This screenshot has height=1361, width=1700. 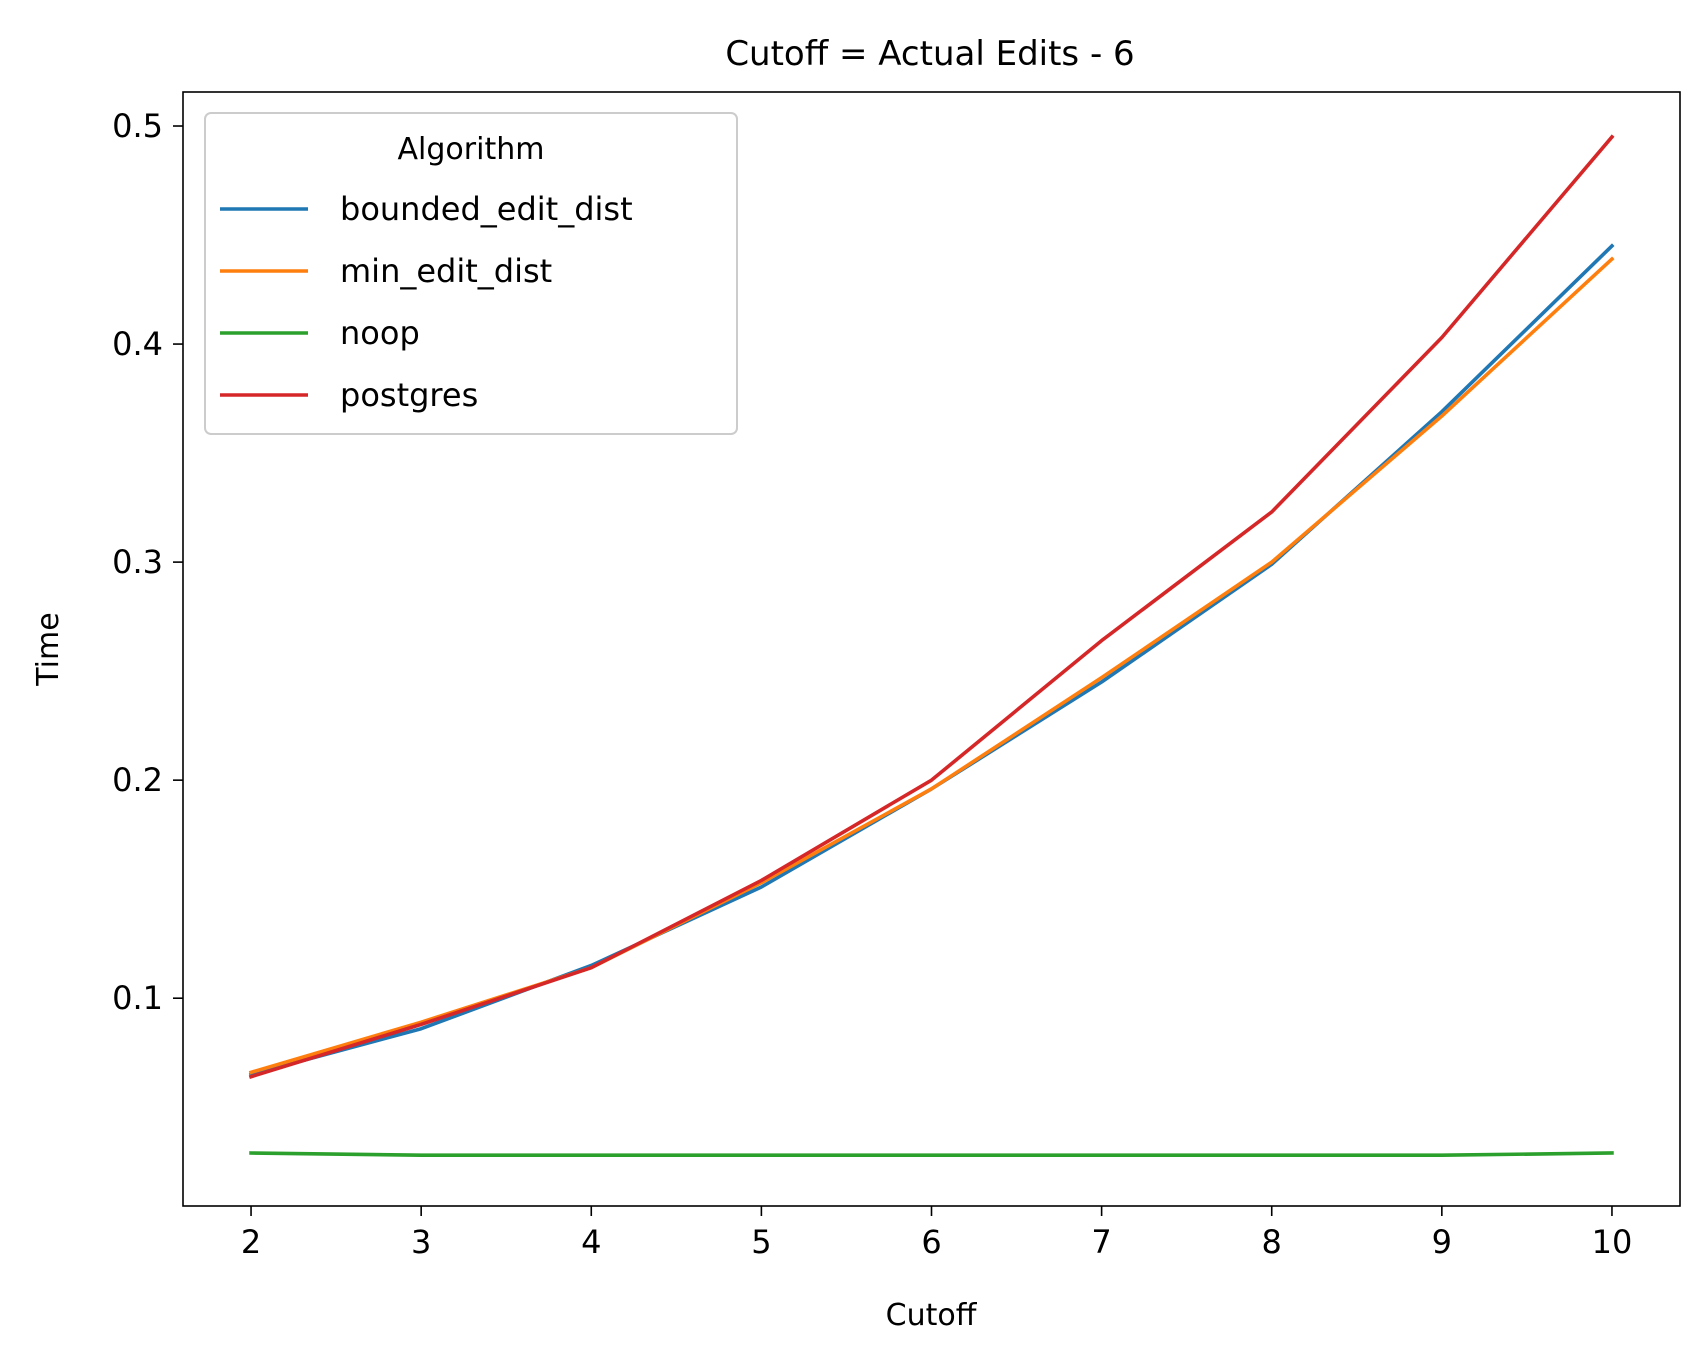 What do you see at coordinates (380, 333) in the screenshot?
I see `legend-label-noop: noop` at bounding box center [380, 333].